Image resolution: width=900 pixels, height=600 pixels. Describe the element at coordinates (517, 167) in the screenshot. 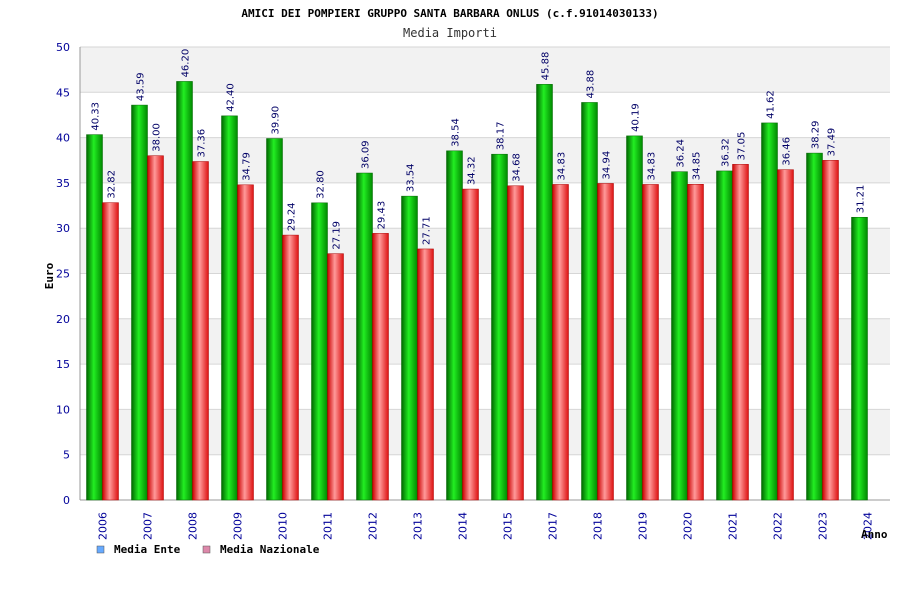

I see `data-label: 34.68` at that location.